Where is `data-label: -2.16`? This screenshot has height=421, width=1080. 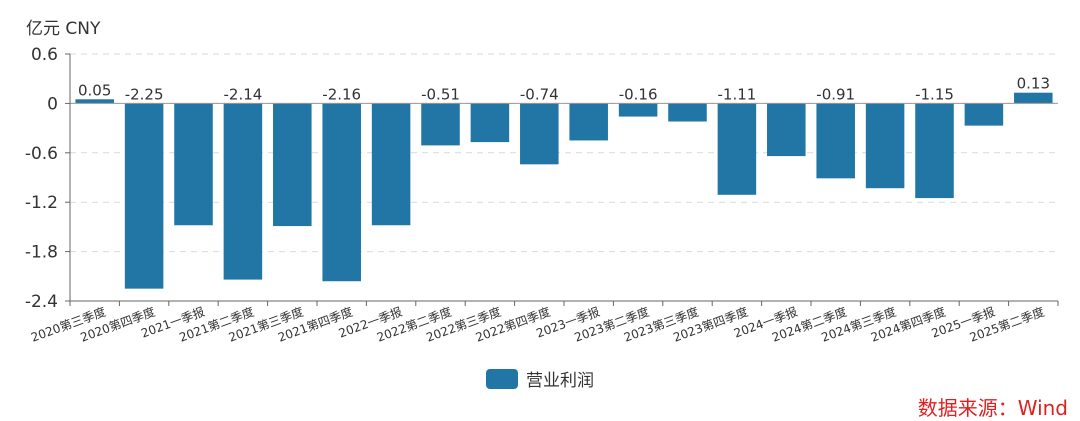
data-label: -2.16 is located at coordinates (341, 94).